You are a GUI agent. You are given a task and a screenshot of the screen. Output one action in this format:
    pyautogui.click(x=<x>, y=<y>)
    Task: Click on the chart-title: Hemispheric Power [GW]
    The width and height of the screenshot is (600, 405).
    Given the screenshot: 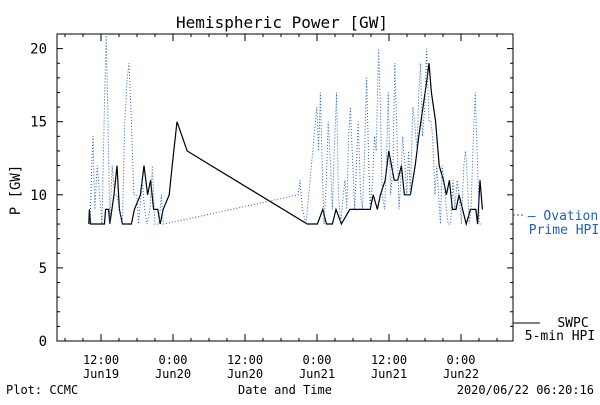 What is the action you would take?
    pyautogui.click(x=282, y=22)
    